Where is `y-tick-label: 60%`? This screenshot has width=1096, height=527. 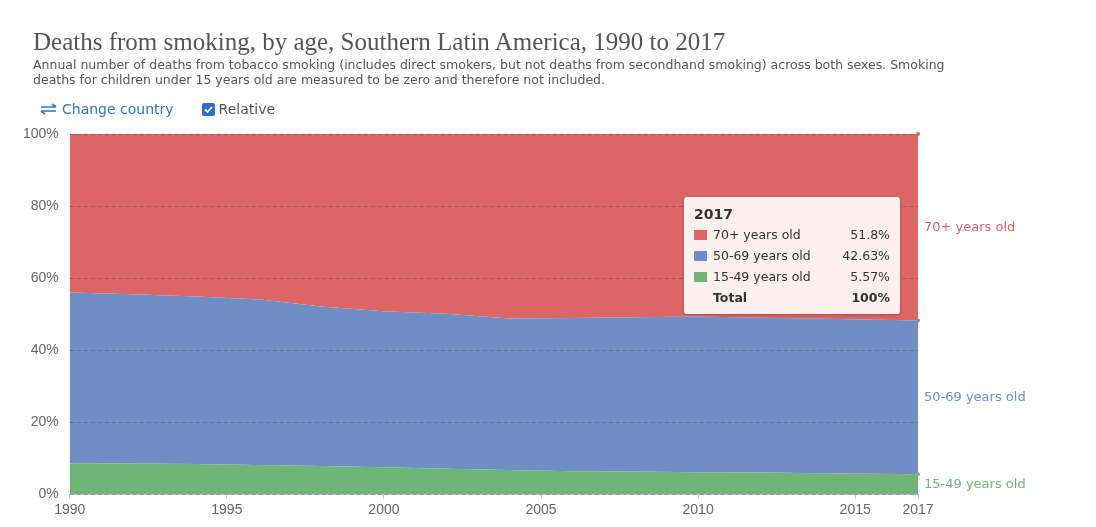
y-tick-label: 60% is located at coordinates (44, 276).